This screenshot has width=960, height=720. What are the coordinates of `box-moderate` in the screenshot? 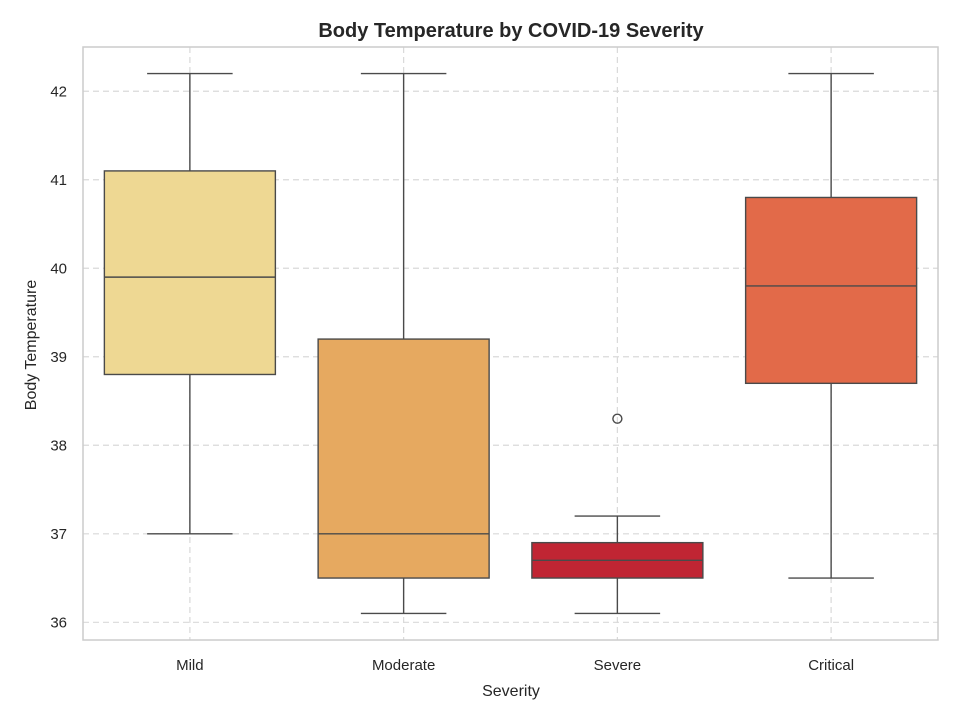 It's located at (403, 343).